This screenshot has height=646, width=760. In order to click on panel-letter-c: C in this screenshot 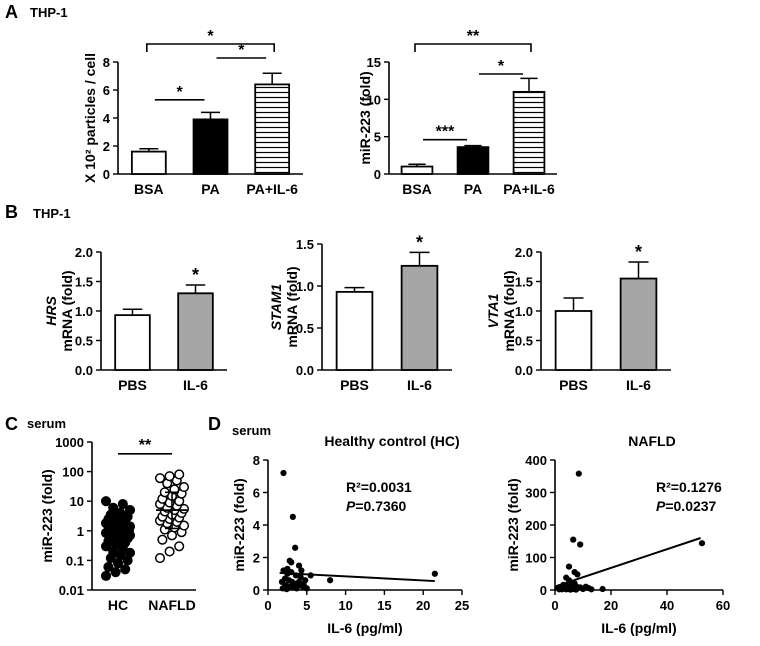, I will do `click(11, 424)`.